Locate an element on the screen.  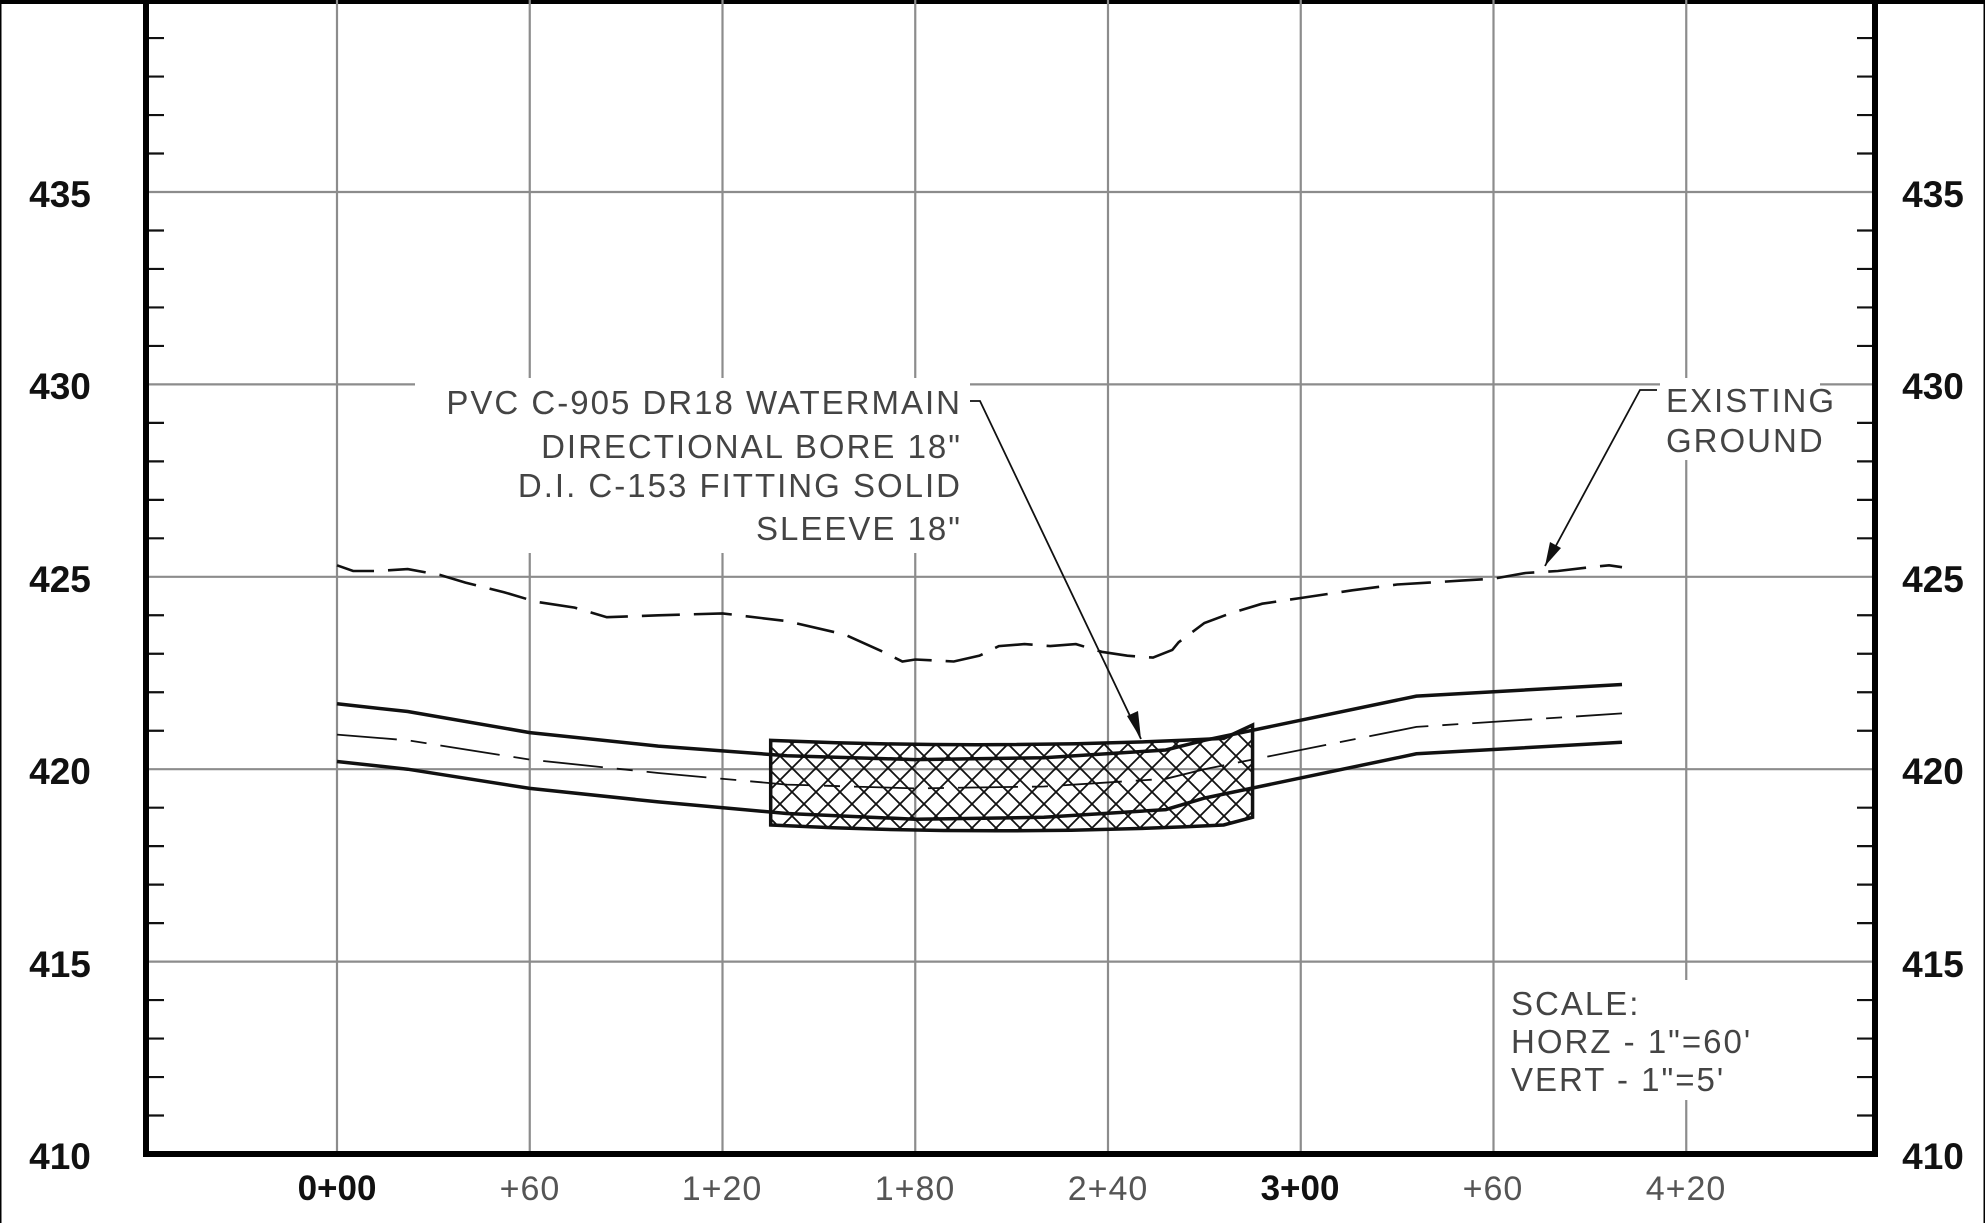
scale-note-line: HORZ - 1"=60' is located at coordinates (1631, 1041).